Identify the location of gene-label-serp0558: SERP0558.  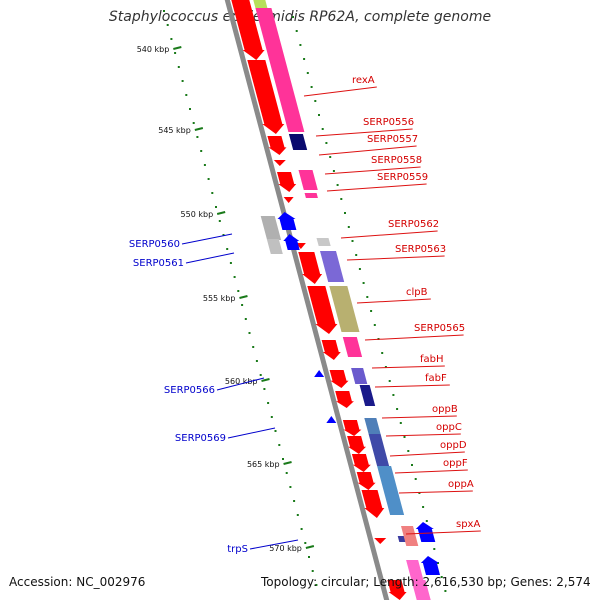
(396, 160).